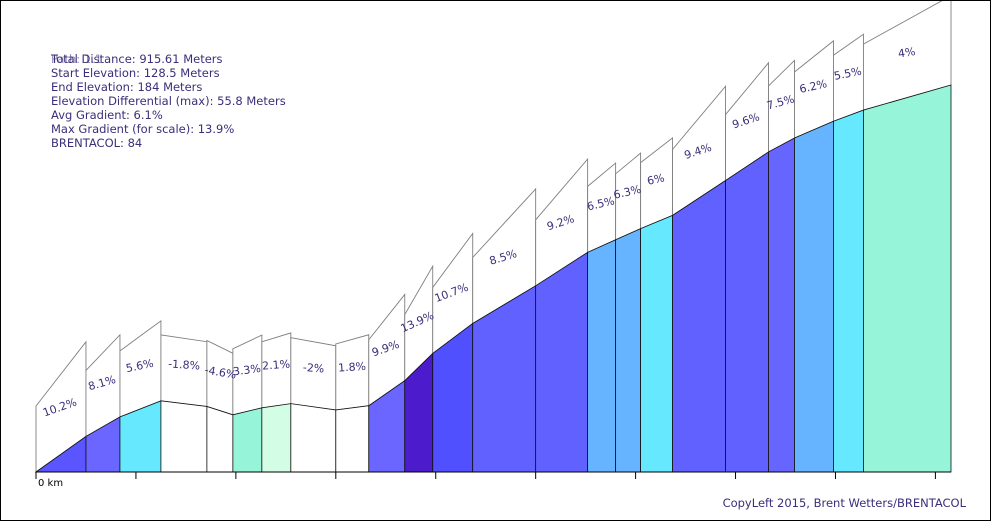 This screenshot has height=521, width=991. What do you see at coordinates (276, 365) in the screenshot?
I see `gradient-label: 2.1%` at bounding box center [276, 365].